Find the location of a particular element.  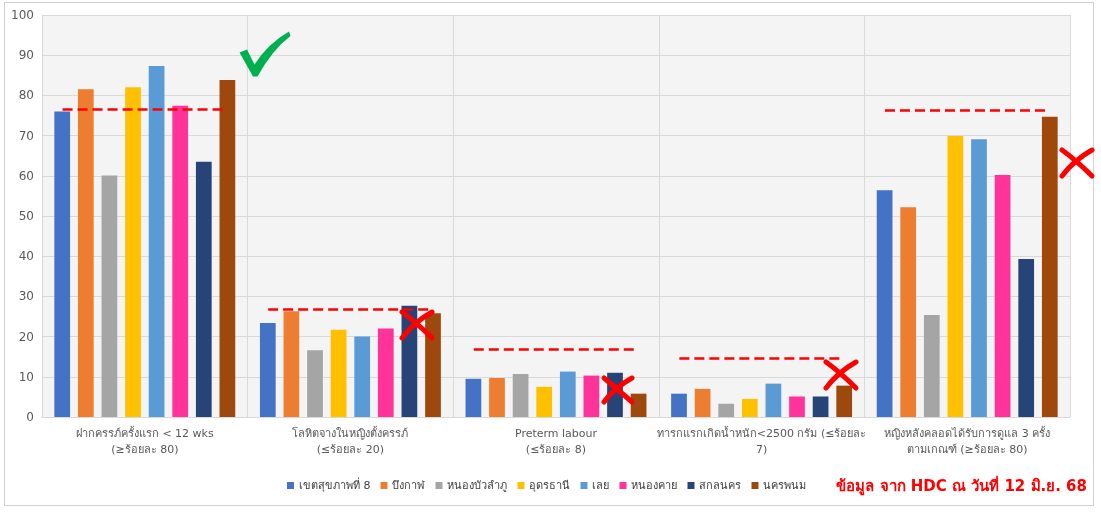

y-tick-label: 90 is located at coordinates (26, 55).